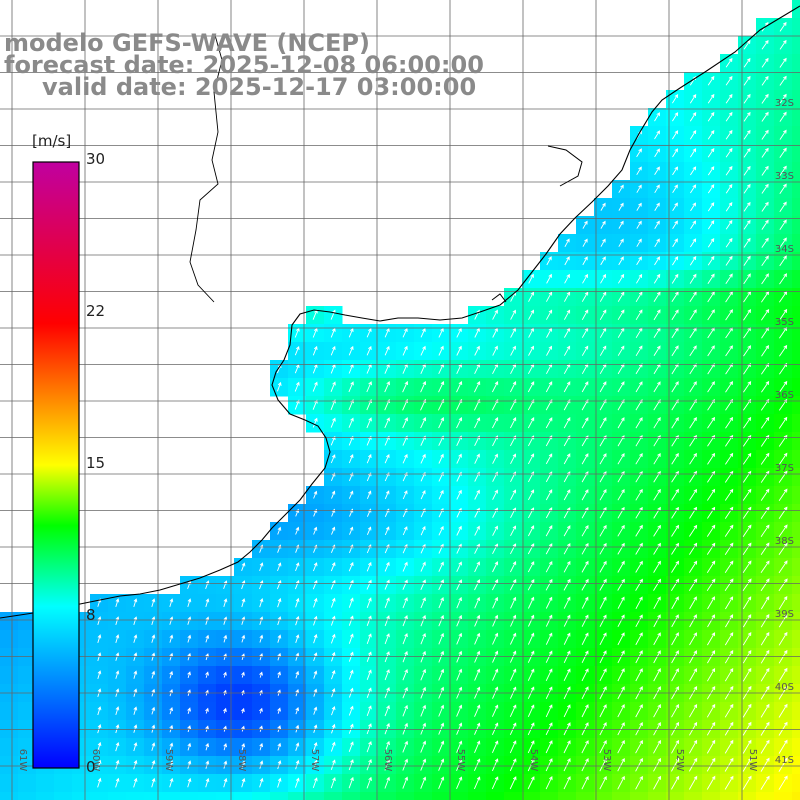 The height and width of the screenshot is (800, 800). Describe the element at coordinates (533, 760) in the screenshot. I see `longitude-label: 54W` at that location.